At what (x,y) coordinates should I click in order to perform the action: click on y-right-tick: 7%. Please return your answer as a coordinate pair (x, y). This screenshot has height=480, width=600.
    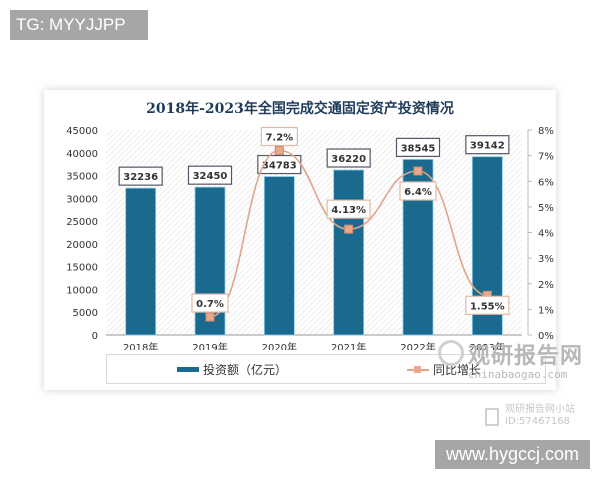
    Looking at the image, I should click on (546, 157).